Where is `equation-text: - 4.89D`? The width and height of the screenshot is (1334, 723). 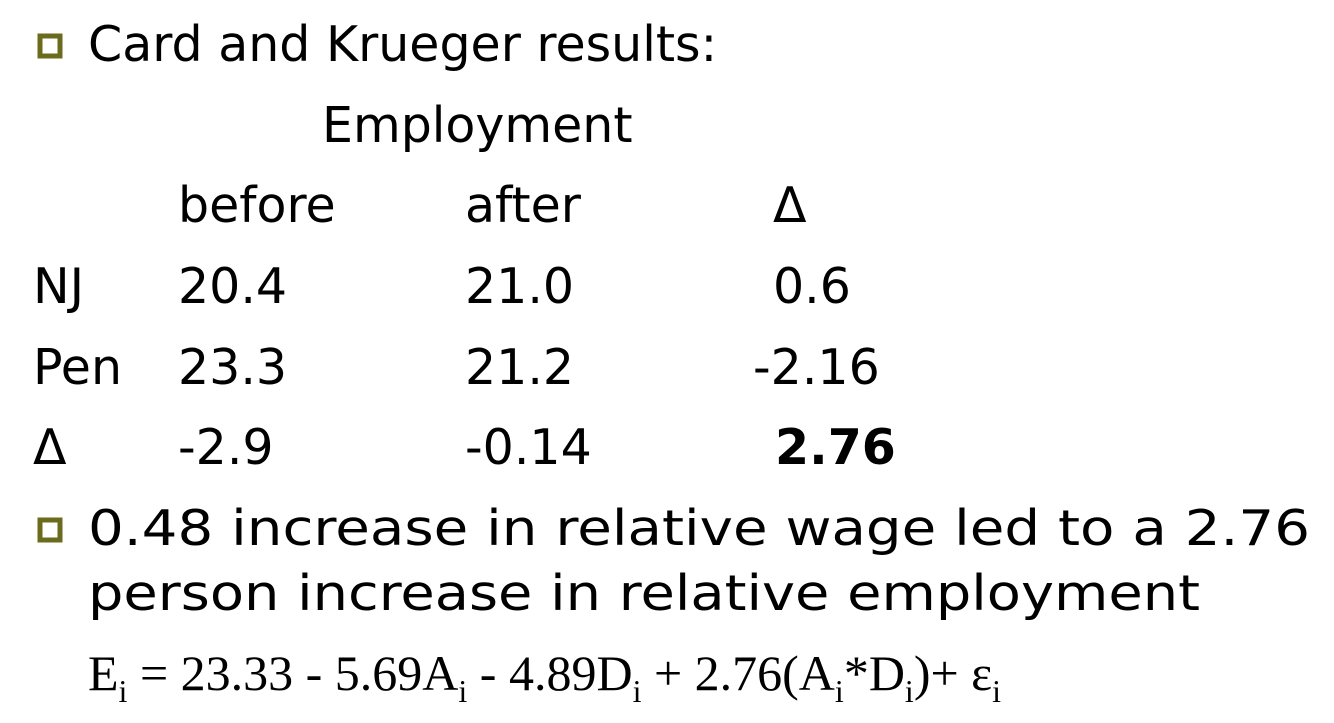
equation-text: - 4.89D is located at coordinates (549, 673).